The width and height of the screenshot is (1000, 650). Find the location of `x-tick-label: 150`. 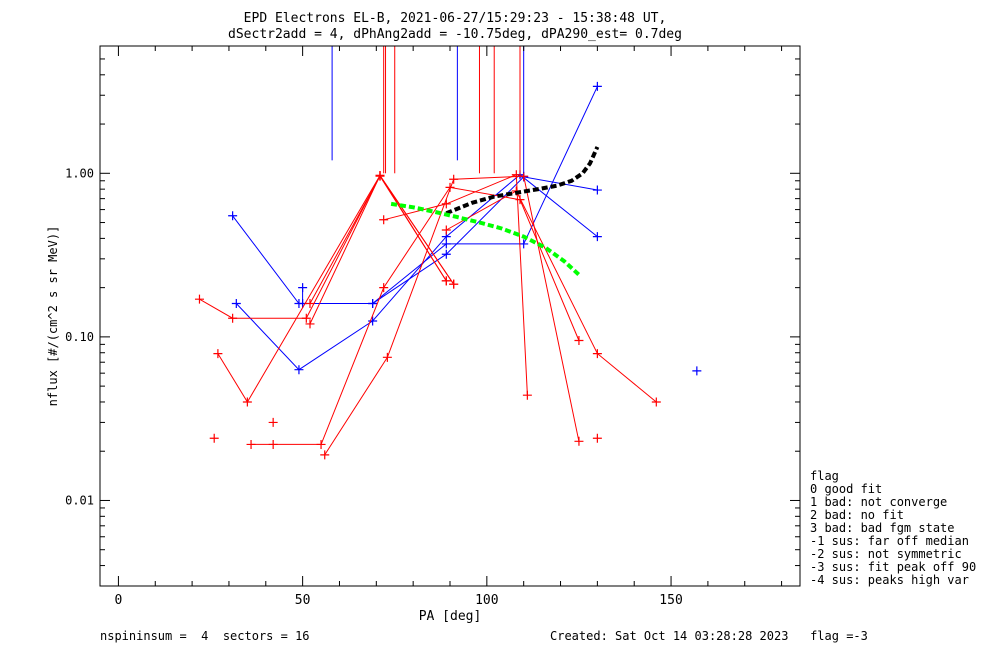

x-tick-label: 150 is located at coordinates (670, 600).